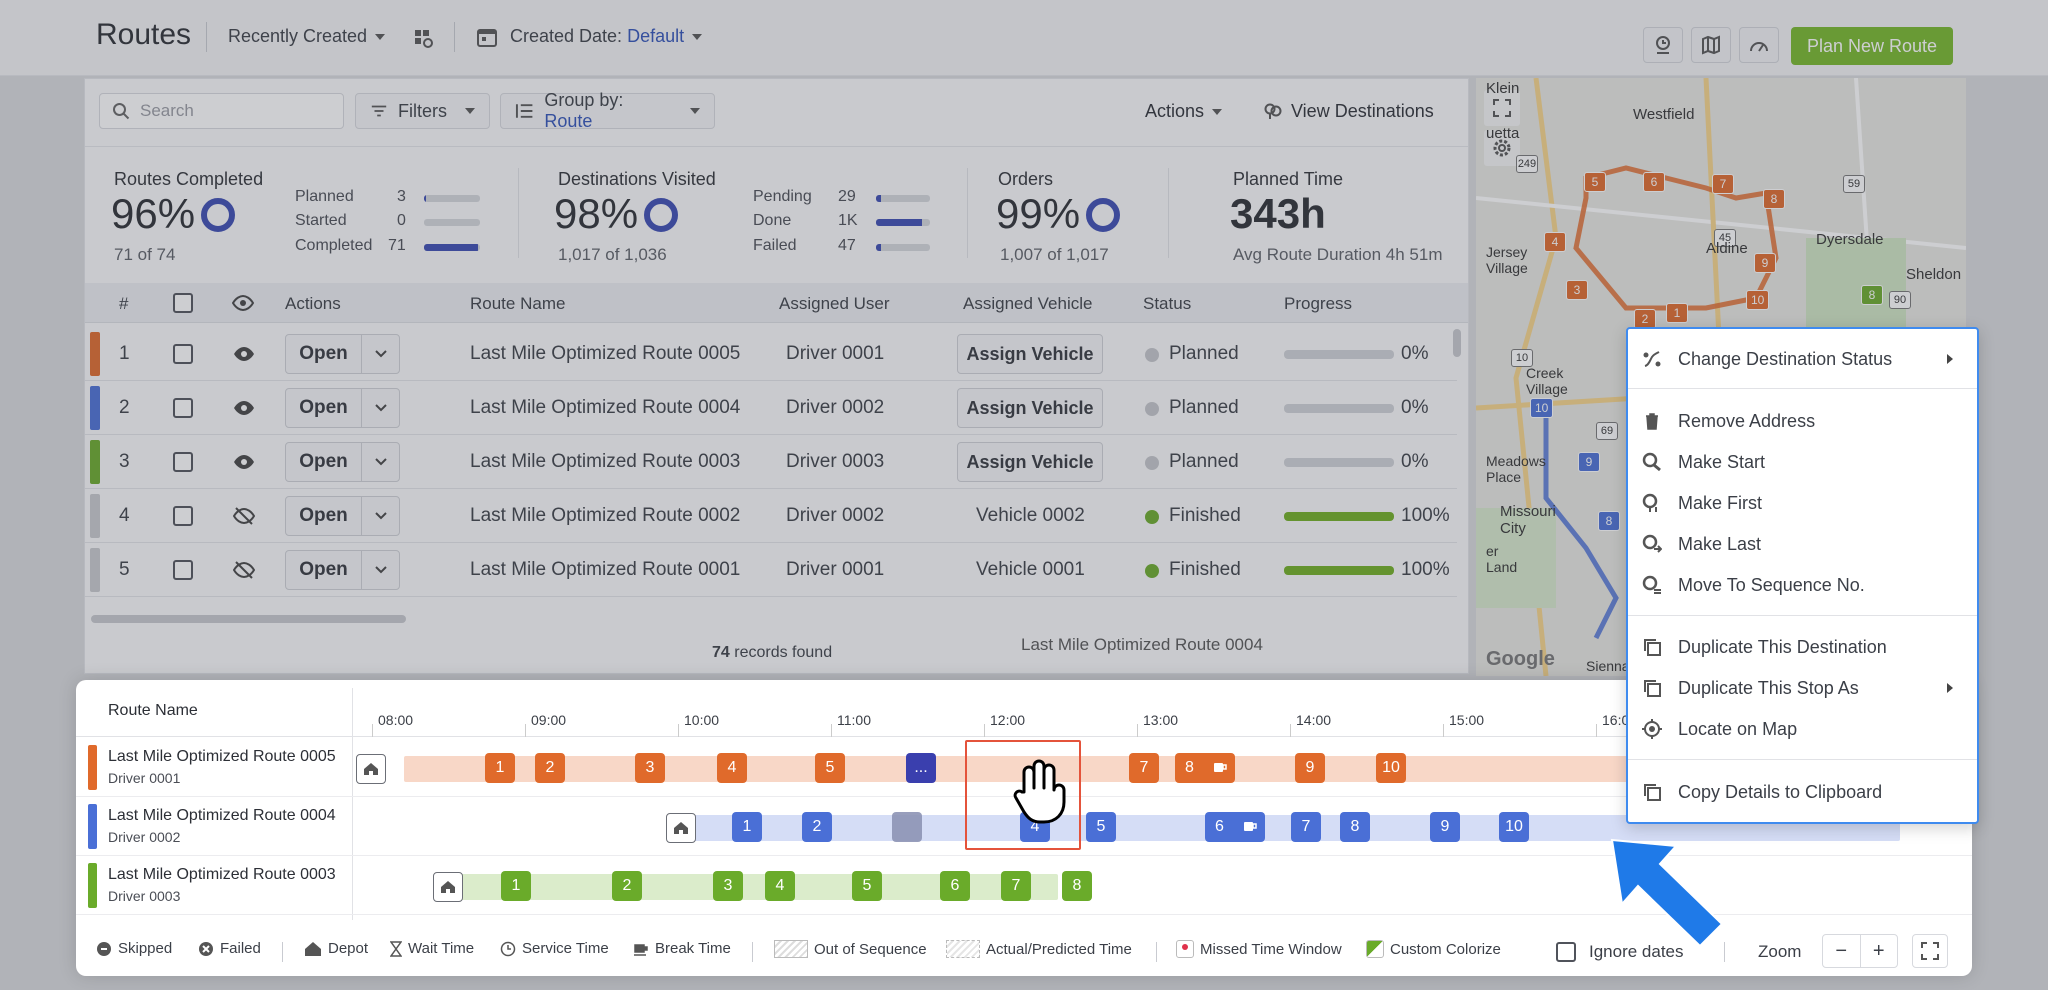 Image resolution: width=2048 pixels, height=990 pixels. What do you see at coordinates (1348, 111) in the screenshot?
I see `view-destinations-button: View Destinations` at bounding box center [1348, 111].